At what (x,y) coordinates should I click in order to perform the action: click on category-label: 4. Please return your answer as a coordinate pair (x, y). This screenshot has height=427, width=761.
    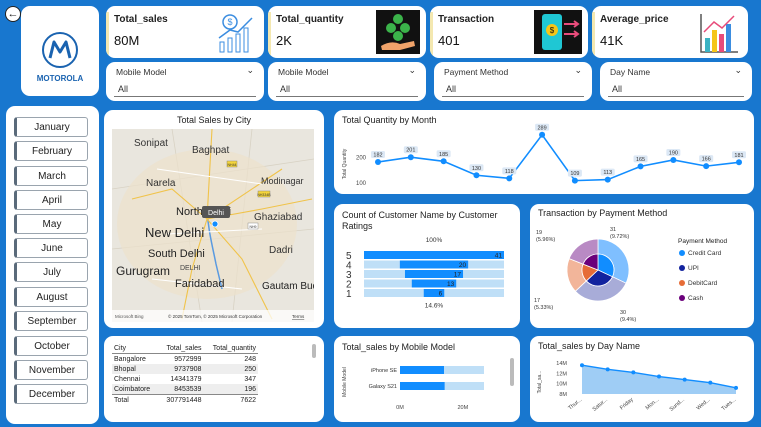
    Looking at the image, I should click on (349, 266).